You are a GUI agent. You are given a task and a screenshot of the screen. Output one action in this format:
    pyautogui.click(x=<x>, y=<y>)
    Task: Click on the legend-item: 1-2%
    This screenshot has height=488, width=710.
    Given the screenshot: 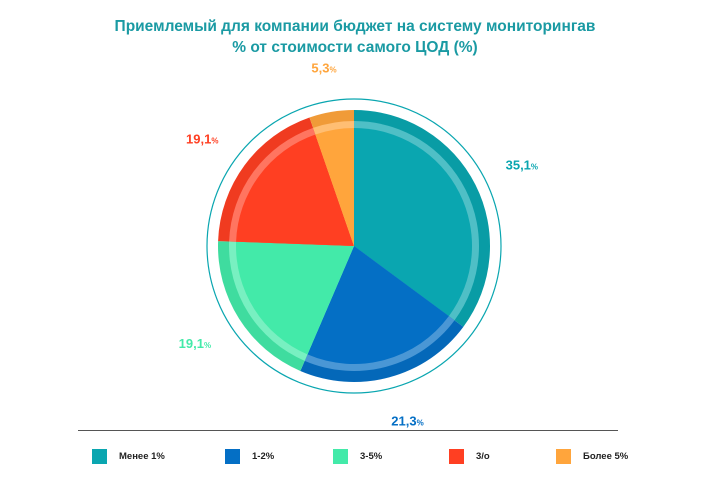 What is the action you would take?
    pyautogui.click(x=249, y=456)
    